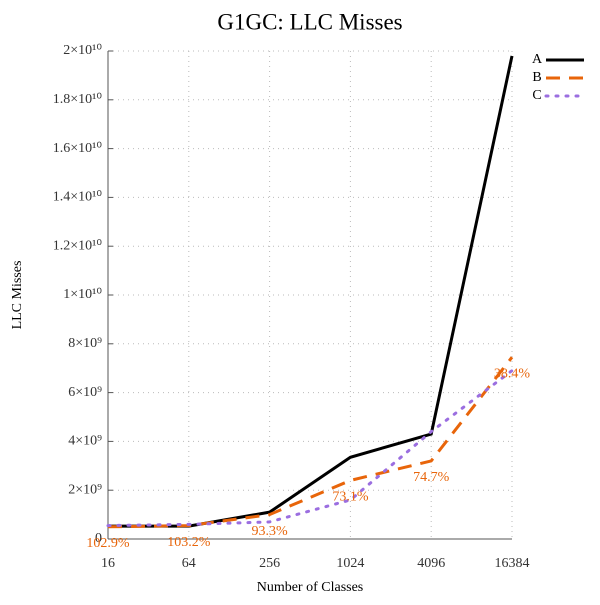  I want to click on y-tick-label: 1.2×10¹⁰, so click(78, 245).